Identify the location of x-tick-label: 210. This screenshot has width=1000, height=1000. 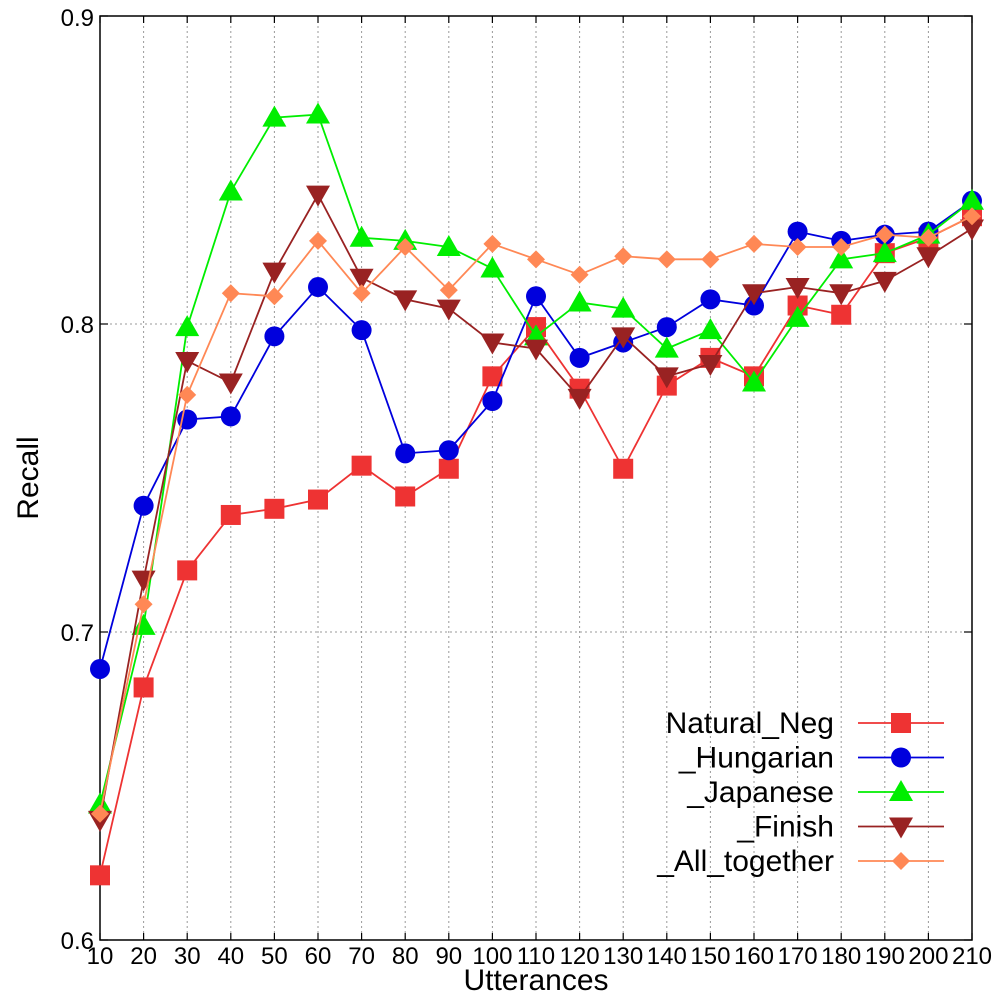
(972, 956).